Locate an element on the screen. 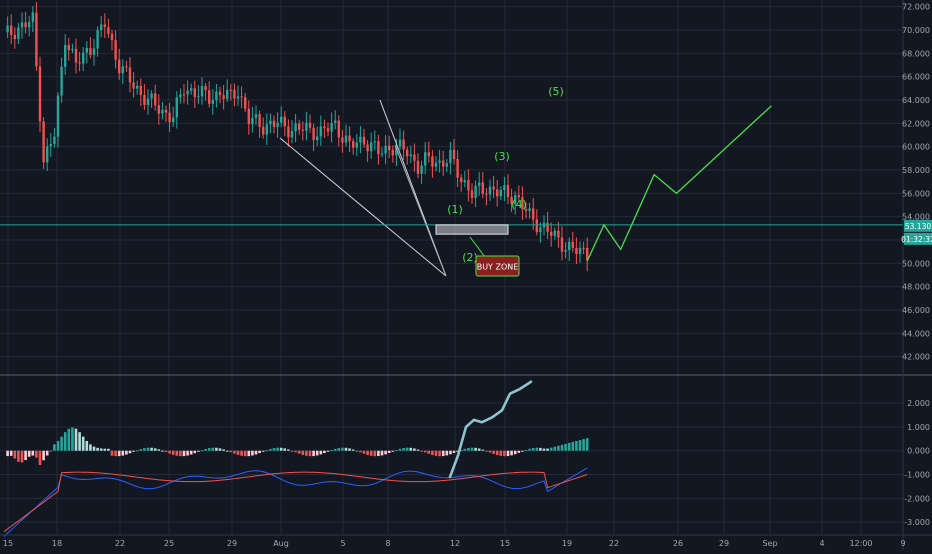 The width and height of the screenshot is (932, 554). time-axis-label: 8 is located at coordinates (387, 543).